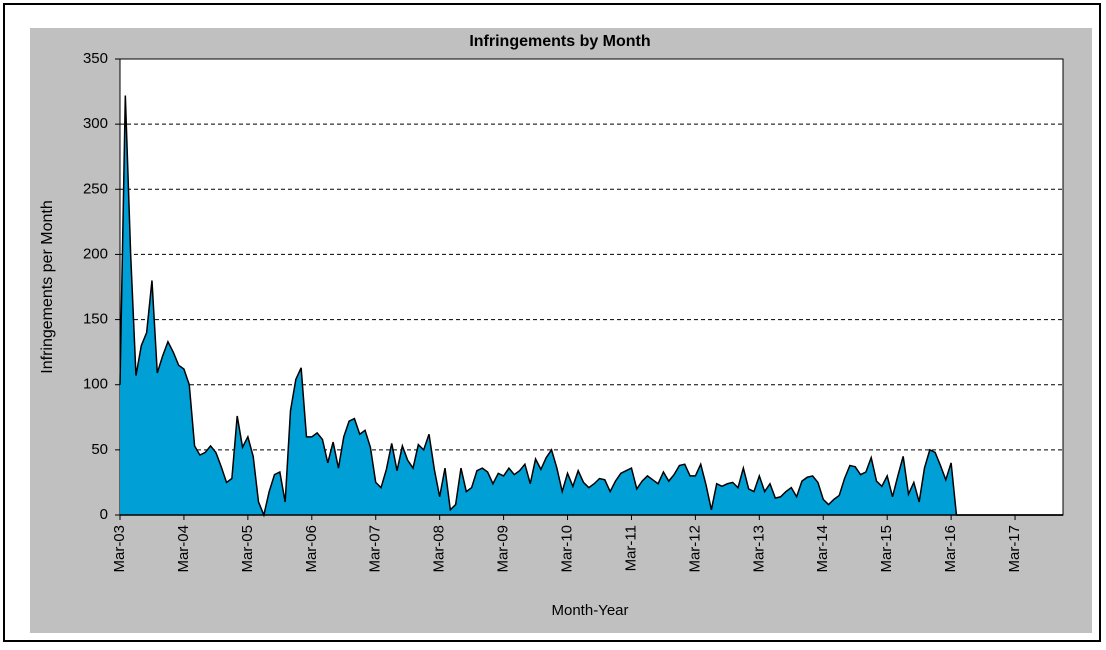  I want to click on x-tick-label: Mar-13, so click(758, 549).